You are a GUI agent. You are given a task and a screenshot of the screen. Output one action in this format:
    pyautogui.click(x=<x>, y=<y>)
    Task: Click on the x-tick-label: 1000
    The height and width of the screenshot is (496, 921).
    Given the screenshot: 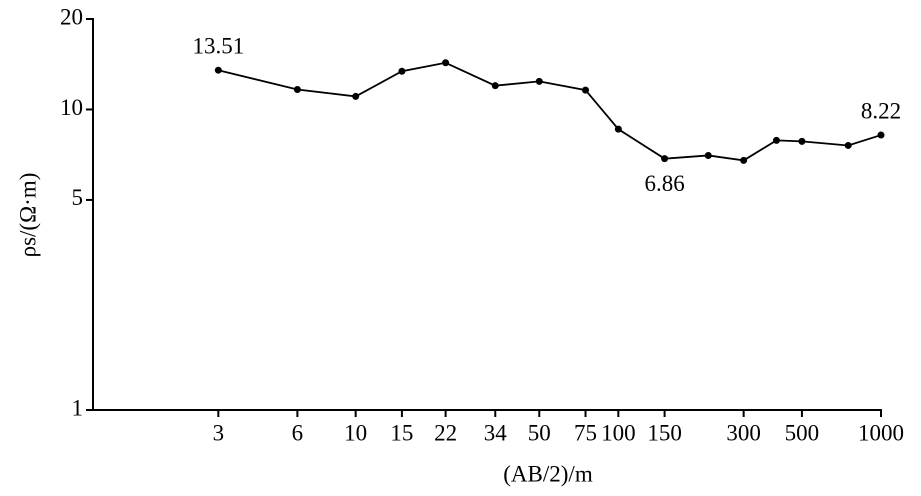 What is the action you would take?
    pyautogui.click(x=881, y=432)
    